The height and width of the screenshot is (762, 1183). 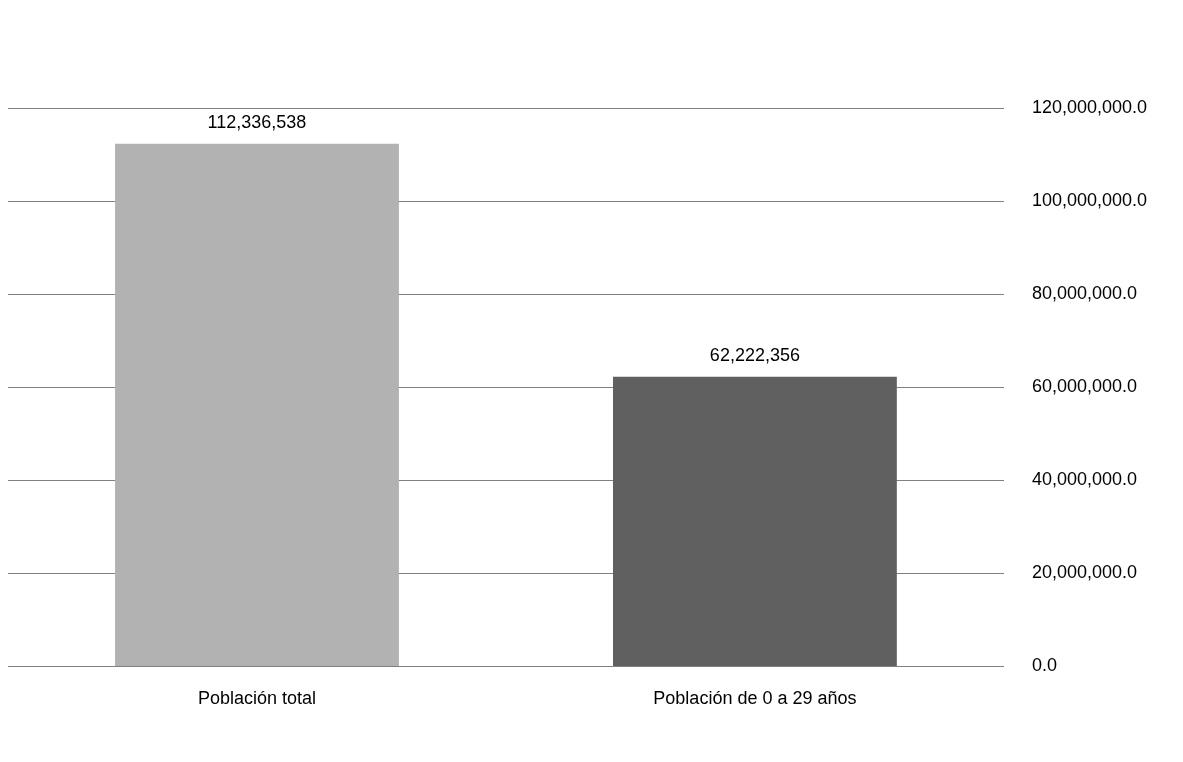 What do you see at coordinates (755, 698) in the screenshot?
I see `x-tick-label: Población de 0 a 29 años` at bounding box center [755, 698].